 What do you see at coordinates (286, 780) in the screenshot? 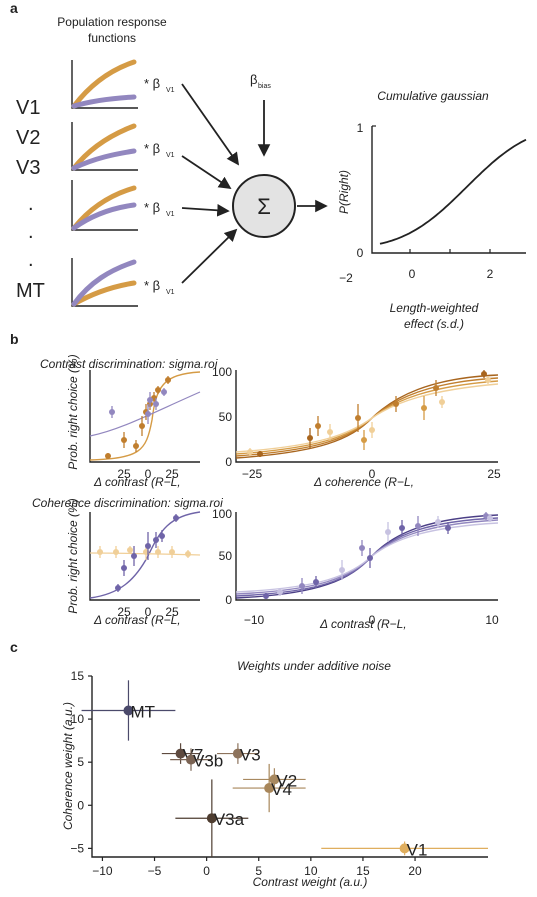
I see `scatter-label-v2: V2` at bounding box center [286, 780].